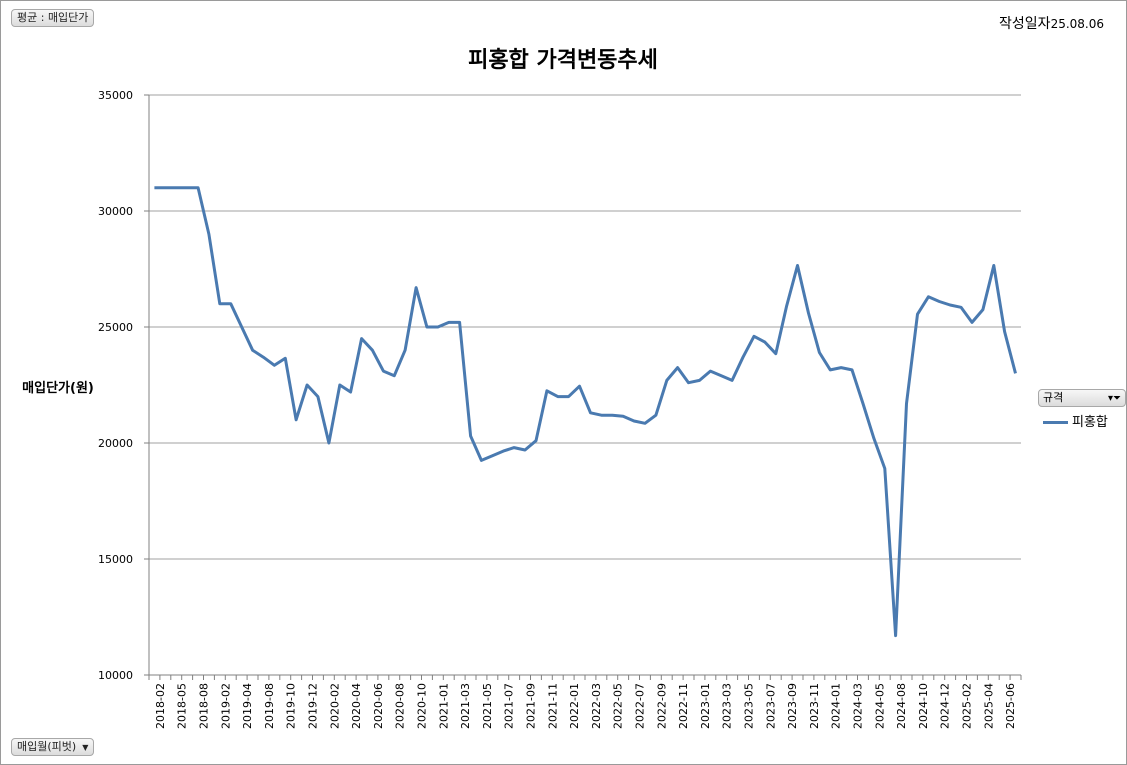 This screenshot has width=1127, height=765. Describe the element at coordinates (792, 706) in the screenshot. I see `x-tick-label: 2023-09` at that location.